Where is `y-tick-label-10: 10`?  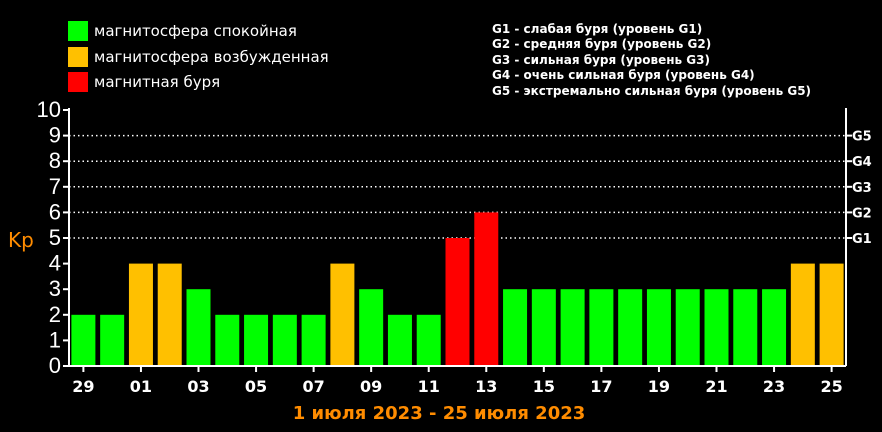 y-tick-label-10: 10 is located at coordinates (49, 109).